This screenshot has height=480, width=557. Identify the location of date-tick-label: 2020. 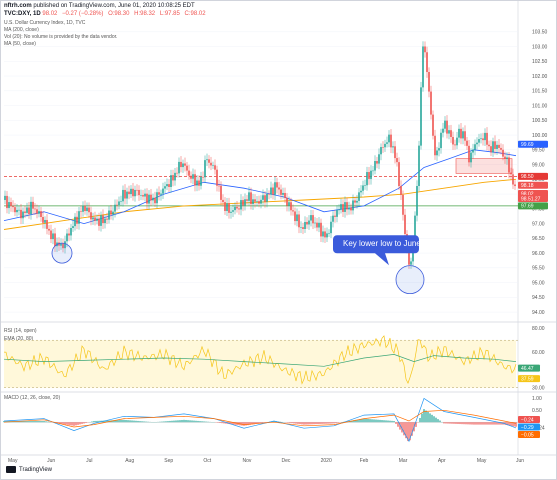
(326, 461).